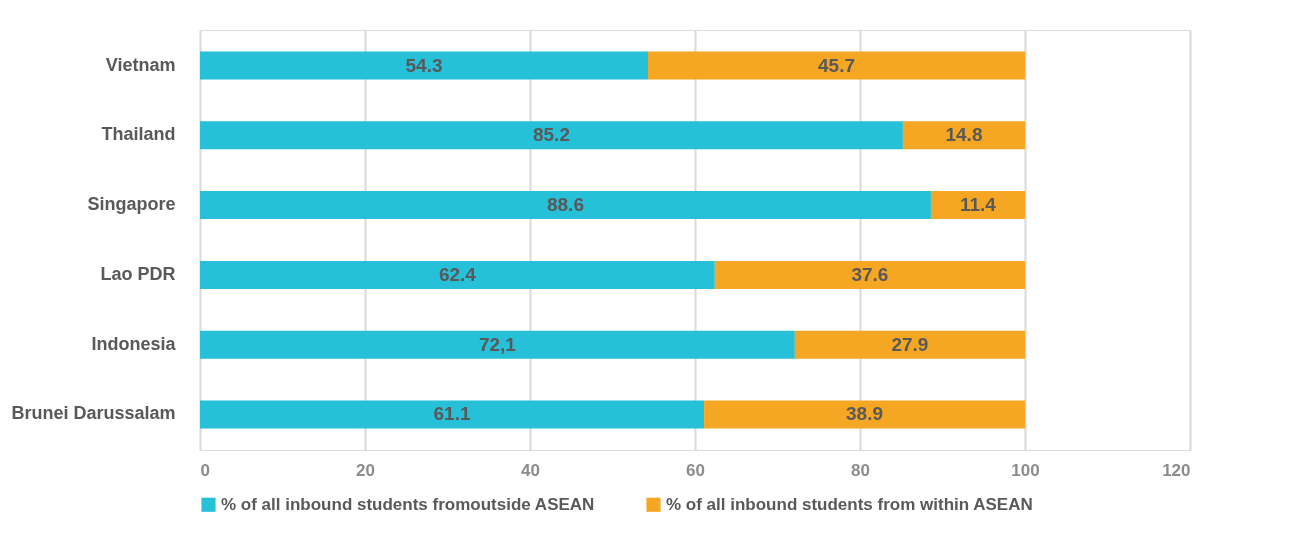 This screenshot has width=1306, height=542. Describe the element at coordinates (140, 64) in the screenshot. I see `y-tick-label: Vietnam` at that location.